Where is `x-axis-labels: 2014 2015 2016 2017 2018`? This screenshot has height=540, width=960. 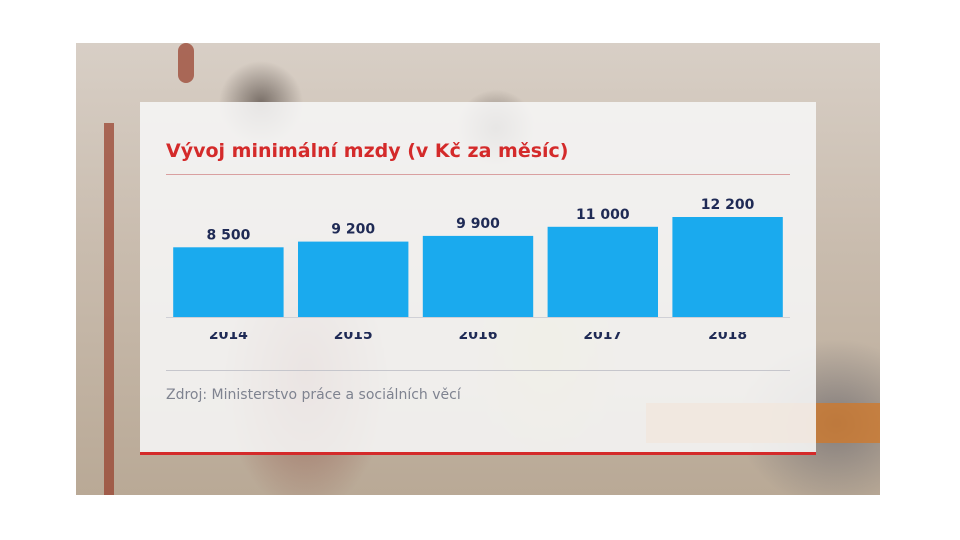 x-axis-labels: 2014 2015 2016 2017 2018 is located at coordinates (478, 337).